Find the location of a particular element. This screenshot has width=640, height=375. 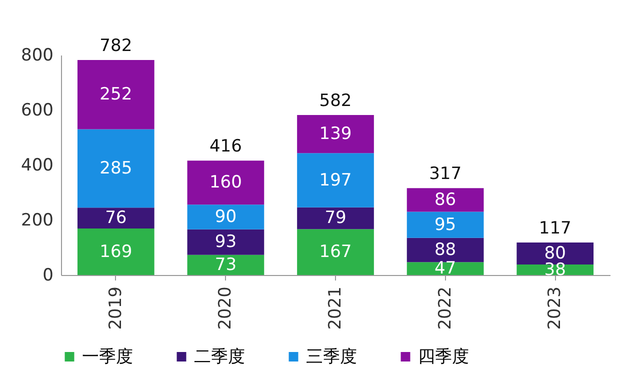

y-tick-label: 0 is located at coordinates (48, 276).